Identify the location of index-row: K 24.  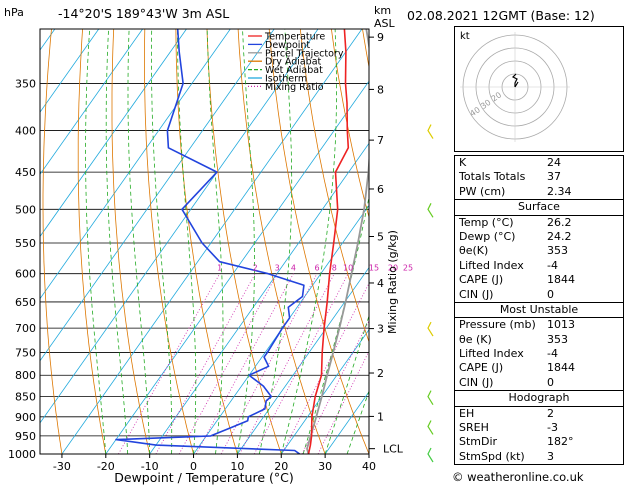
(539, 163).